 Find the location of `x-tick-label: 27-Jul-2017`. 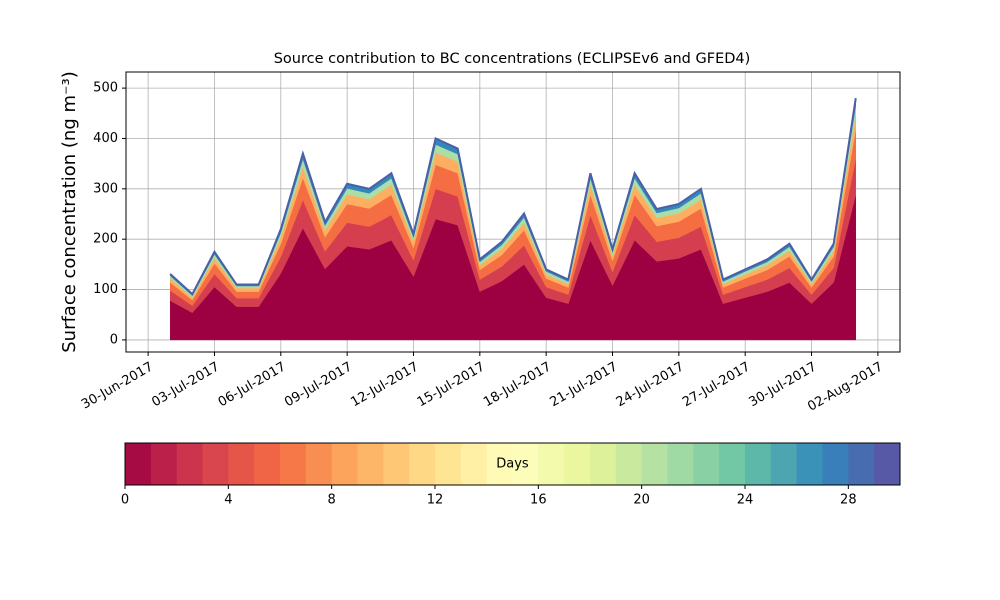

x-tick-label: 27-Jul-2017 is located at coordinates (716, 385).